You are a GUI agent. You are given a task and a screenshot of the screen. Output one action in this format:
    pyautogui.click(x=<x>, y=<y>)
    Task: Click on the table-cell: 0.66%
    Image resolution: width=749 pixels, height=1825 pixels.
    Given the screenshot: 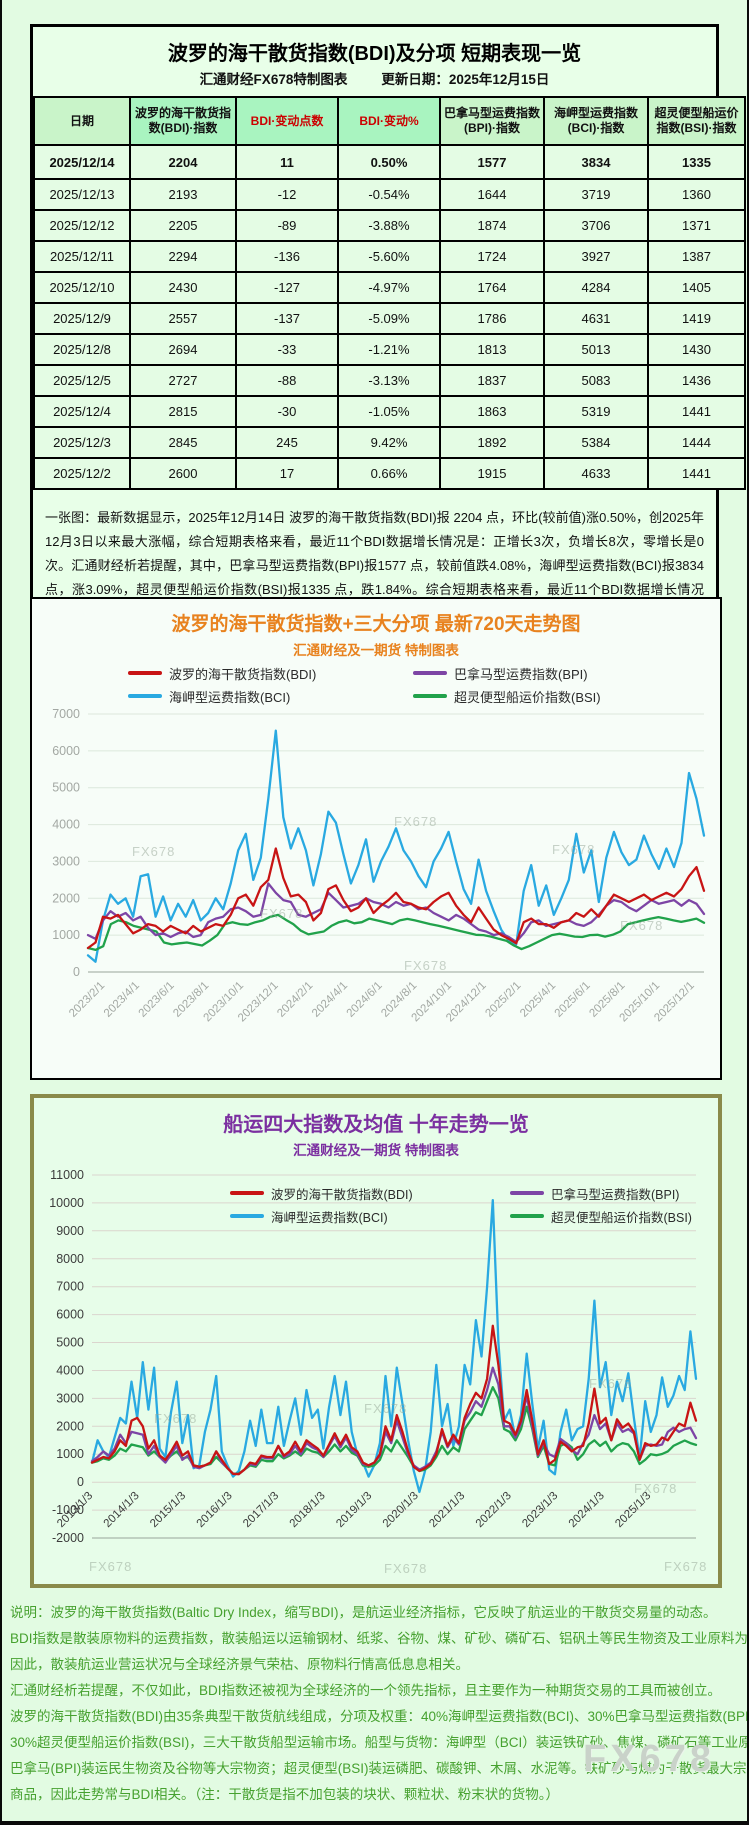 What is the action you would take?
    pyautogui.click(x=389, y=473)
    